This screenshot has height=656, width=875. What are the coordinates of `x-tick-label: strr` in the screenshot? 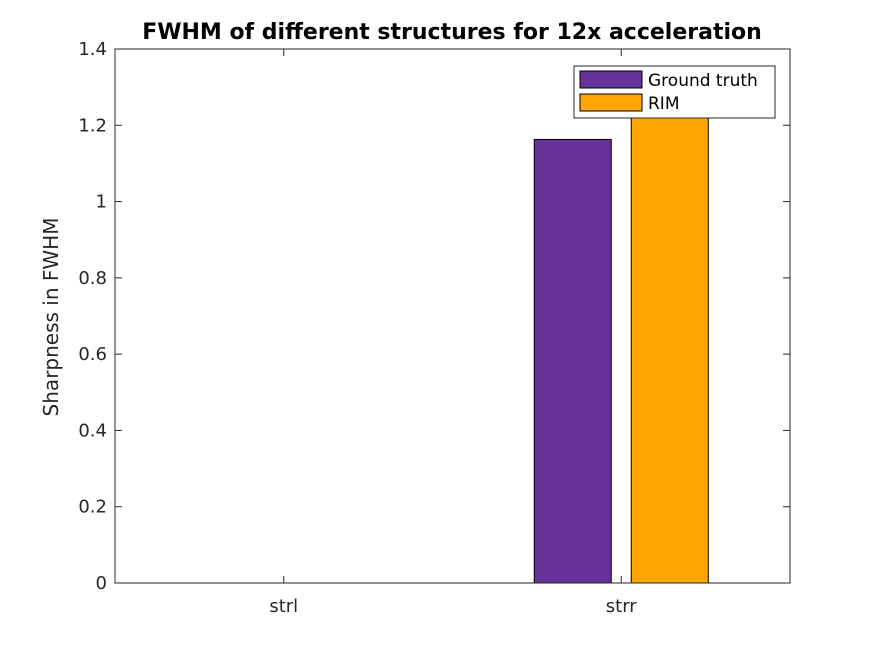 It's located at (622, 606).